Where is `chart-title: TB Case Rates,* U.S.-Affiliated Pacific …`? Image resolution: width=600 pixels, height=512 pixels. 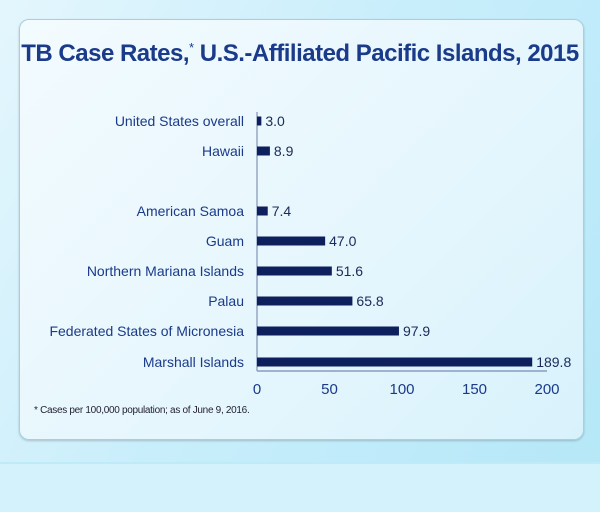 chart-title: TB Case Rates,* U.S.-Affiliated Pacific … is located at coordinates (300, 54).